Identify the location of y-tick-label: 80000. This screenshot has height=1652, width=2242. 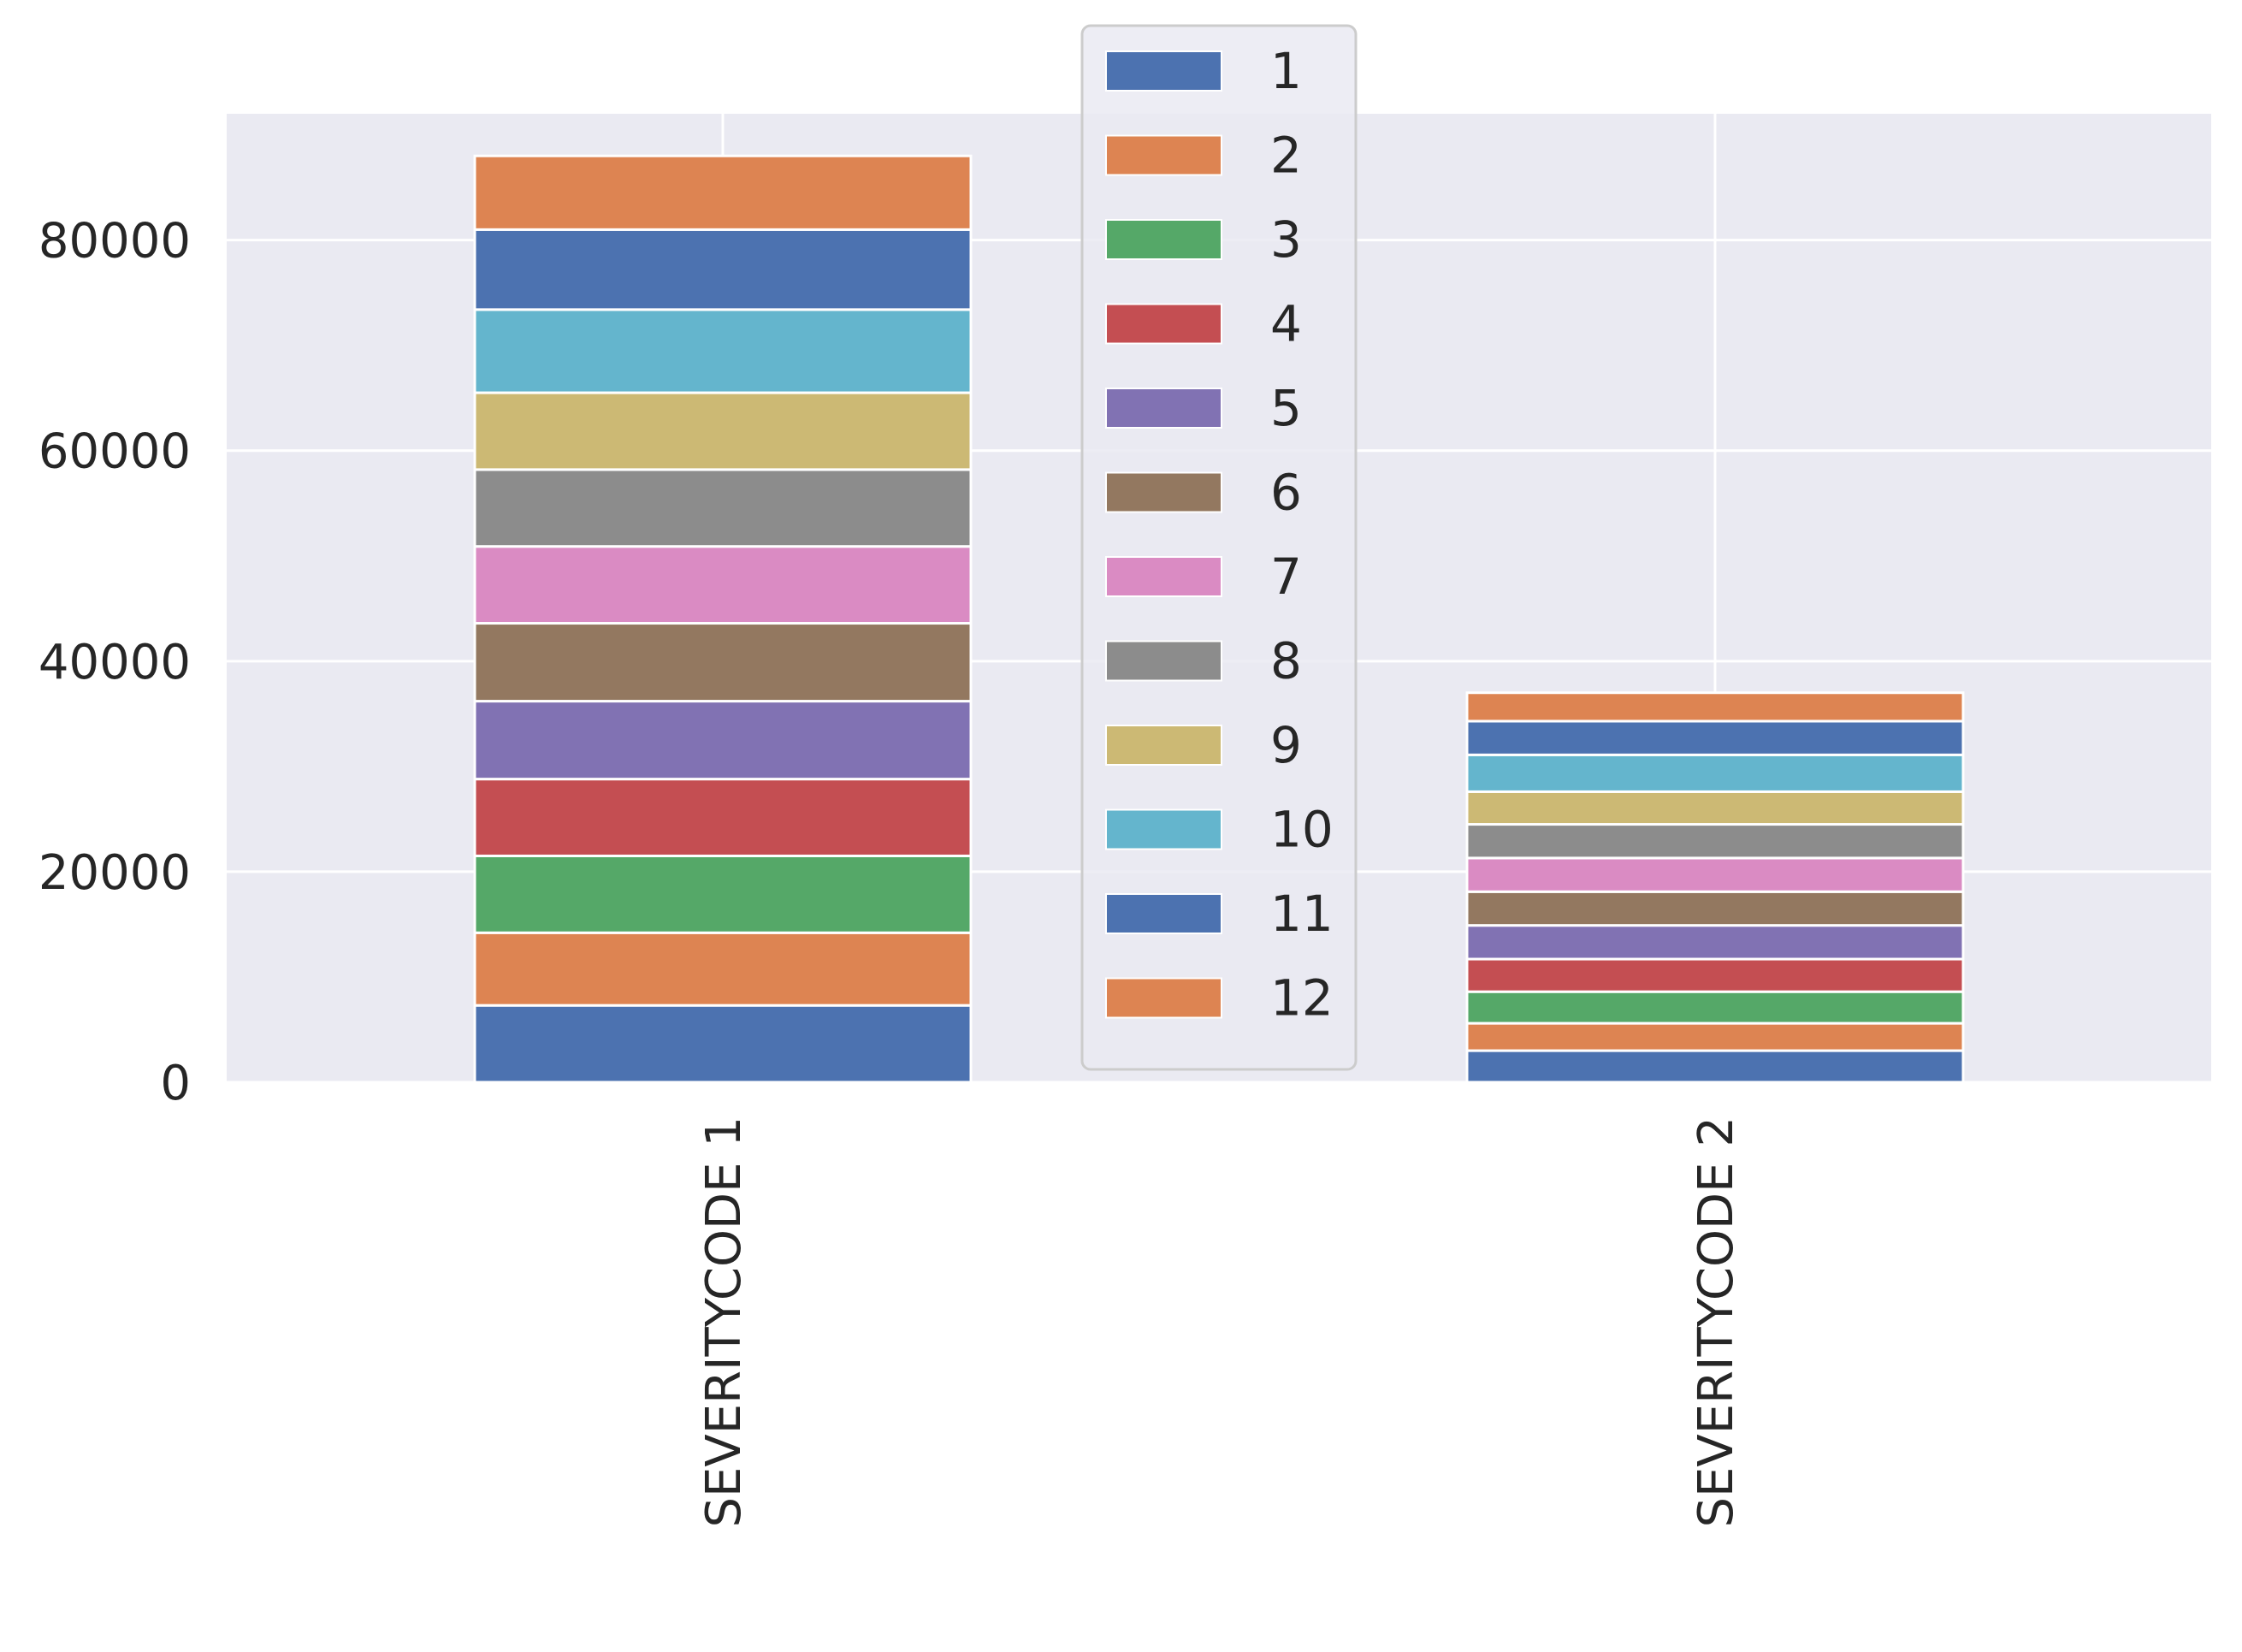
(114, 242).